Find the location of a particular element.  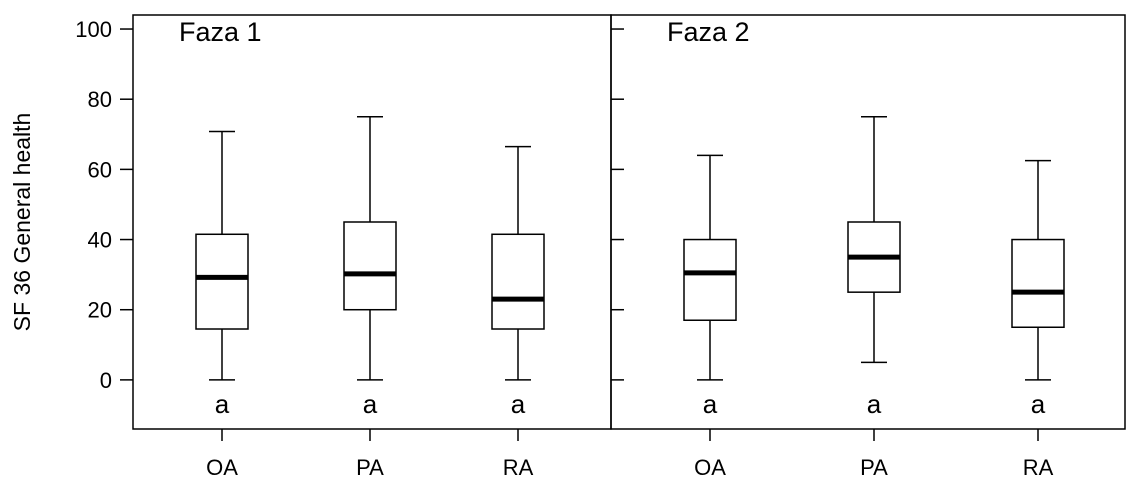

y-tick-label-100: 100 is located at coordinates (93, 29).